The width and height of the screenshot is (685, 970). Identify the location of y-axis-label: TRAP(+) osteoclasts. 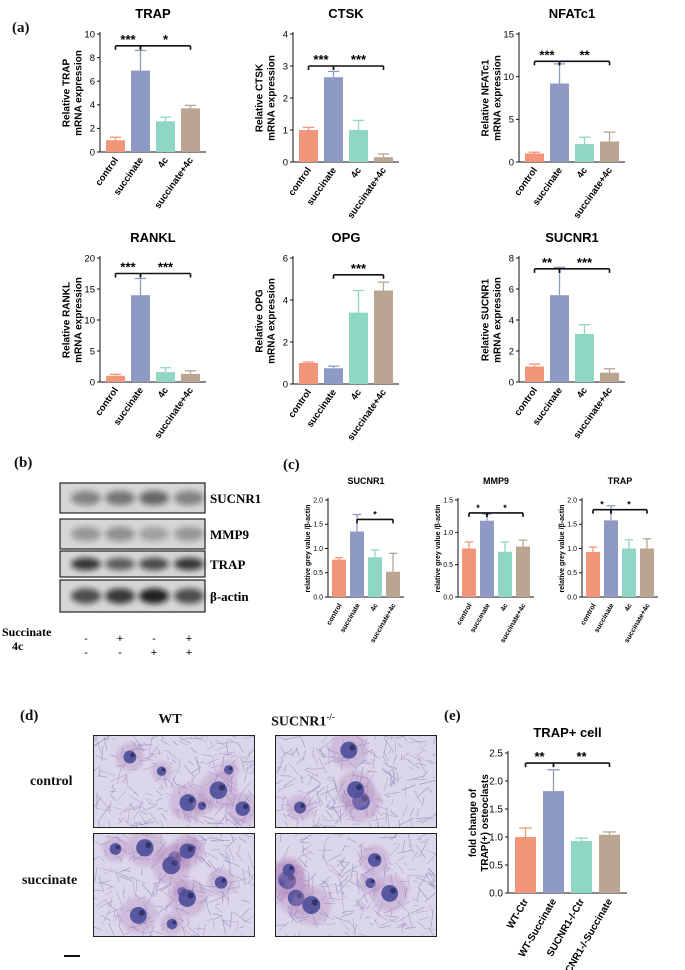
(485, 823).